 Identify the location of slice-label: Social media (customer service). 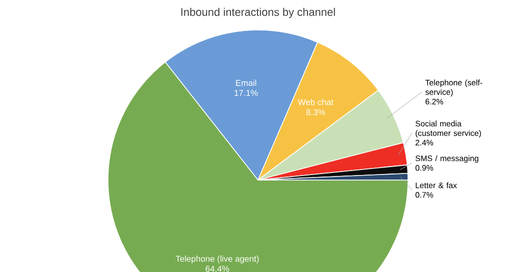
(448, 129).